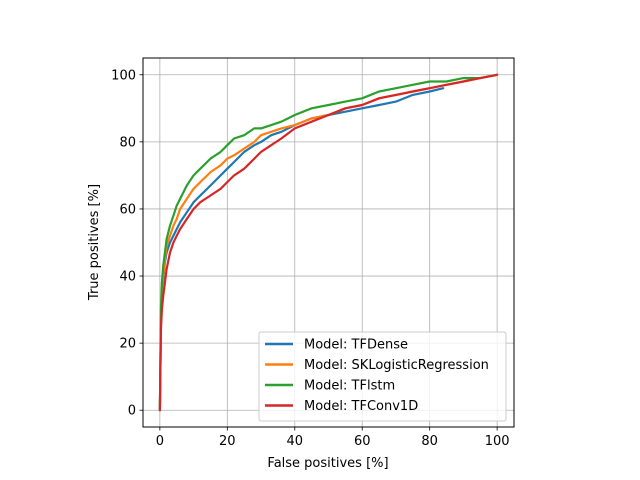 The height and width of the screenshot is (480, 640). I want to click on x-tick-label: 40, so click(294, 441).